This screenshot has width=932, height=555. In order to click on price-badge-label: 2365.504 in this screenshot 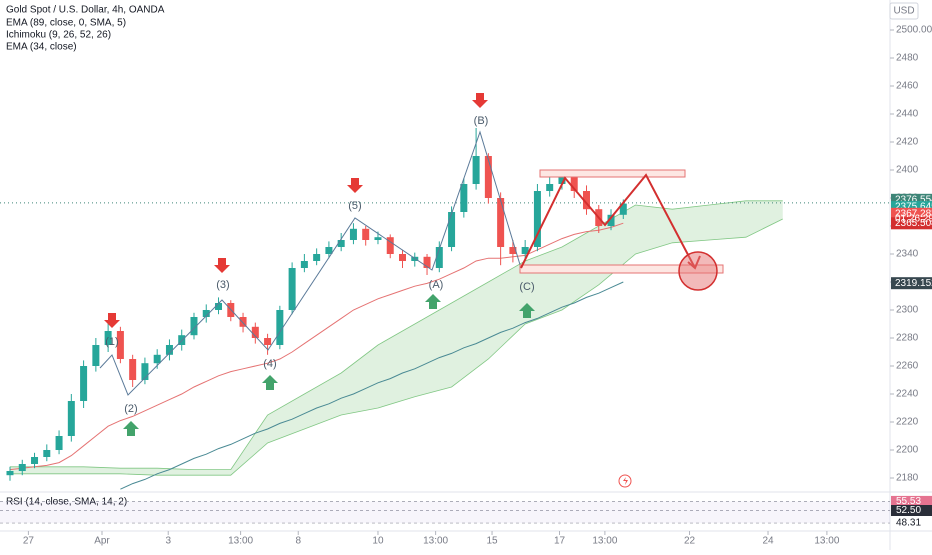, I will do `click(913, 223)`.